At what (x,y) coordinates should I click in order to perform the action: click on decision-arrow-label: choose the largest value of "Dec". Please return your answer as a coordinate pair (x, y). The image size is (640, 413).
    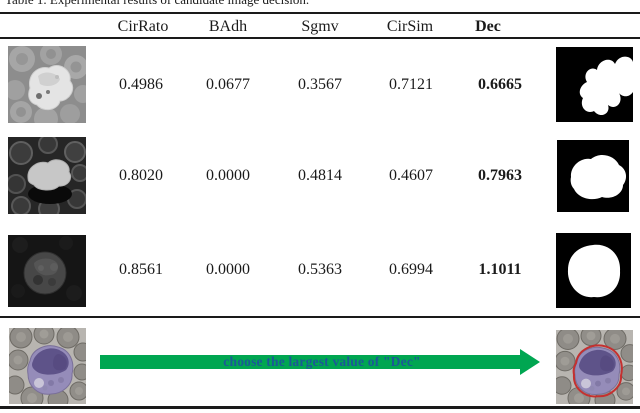
    Looking at the image, I should click on (322, 361).